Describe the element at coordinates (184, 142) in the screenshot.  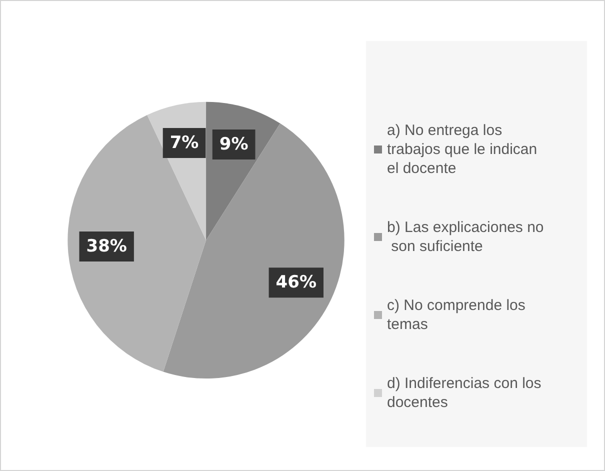
I see `data-label: 7%` at that location.